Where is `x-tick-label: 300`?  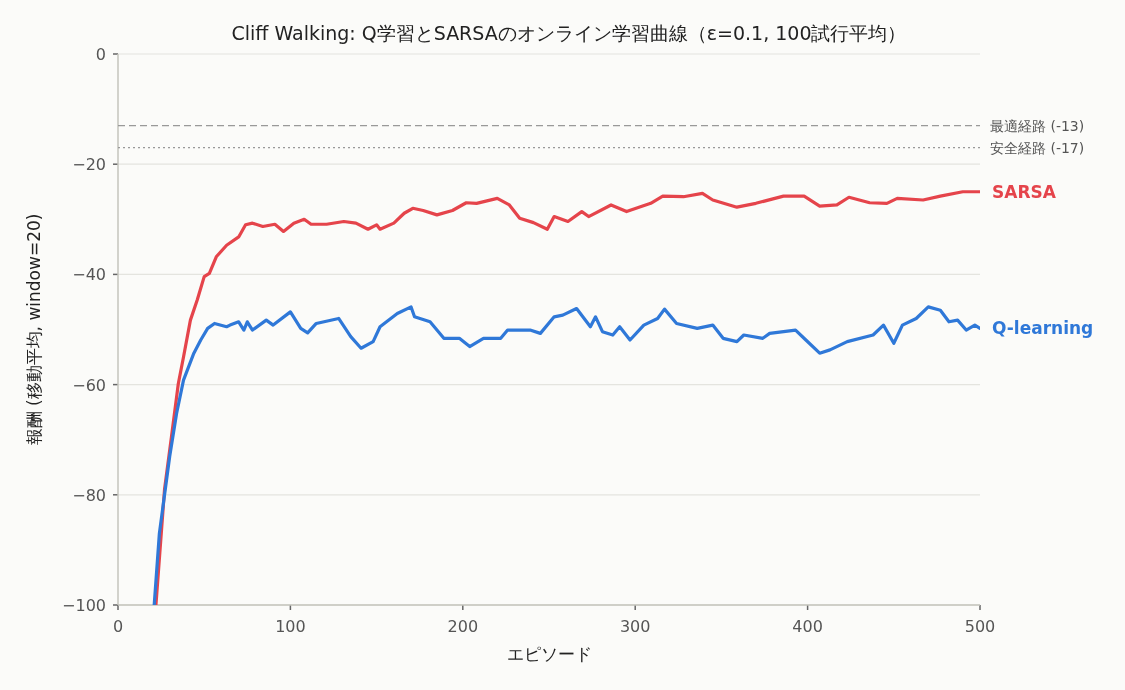
x-tick-label: 300 is located at coordinates (635, 626).